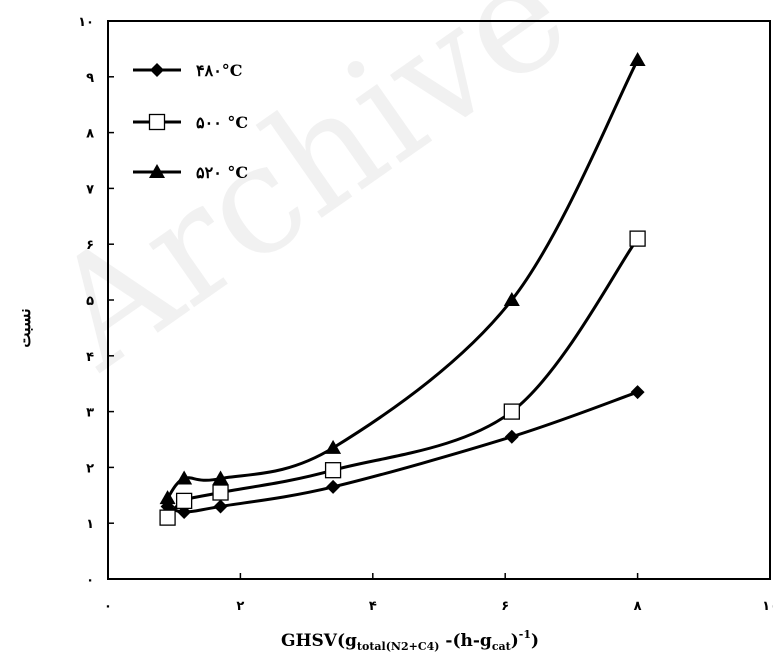 Image resolution: width=773 pixels, height=654 pixels. I want to click on x-tick-label: ۸, so click(638, 606).